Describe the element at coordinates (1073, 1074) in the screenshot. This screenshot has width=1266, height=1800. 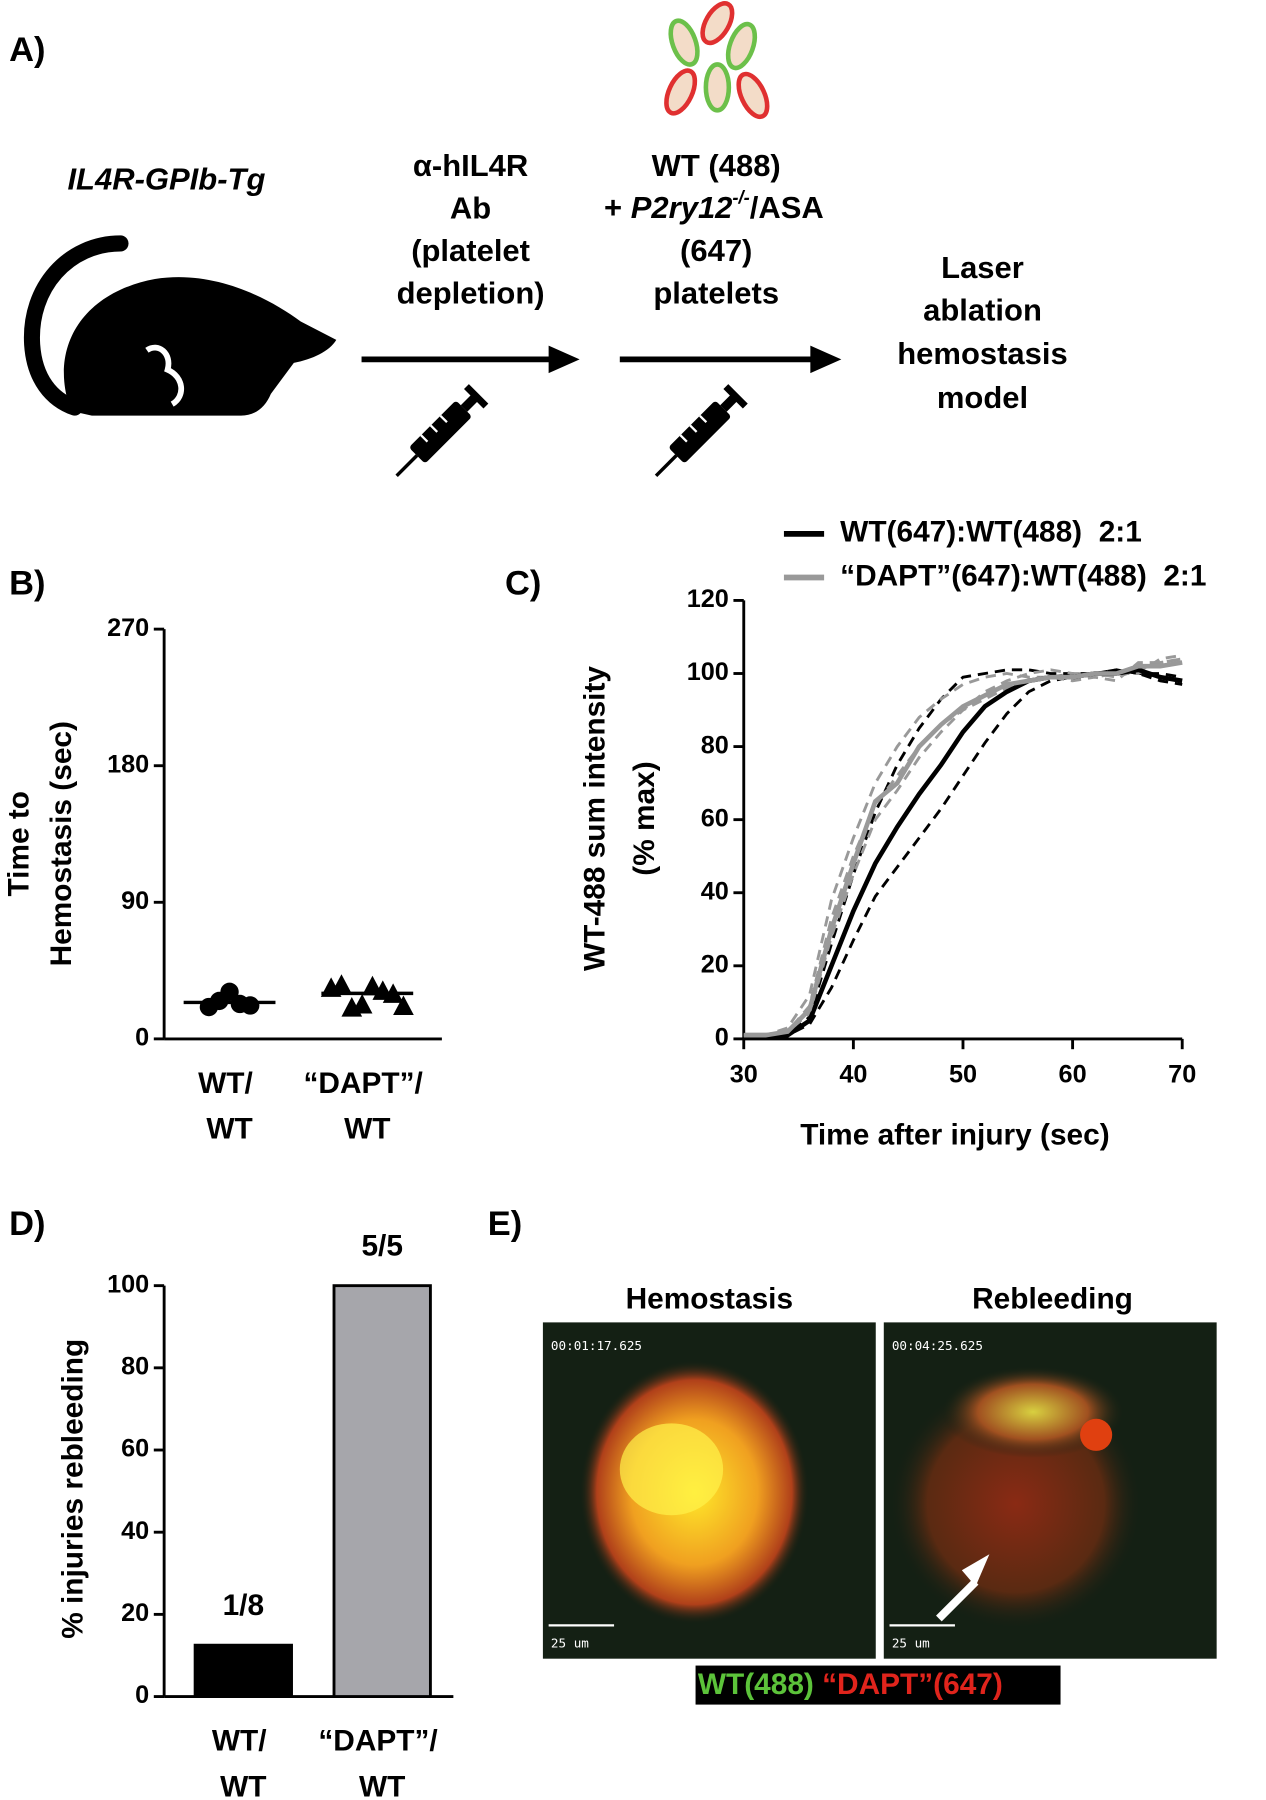
I see `x-tick-label: 60` at that location.